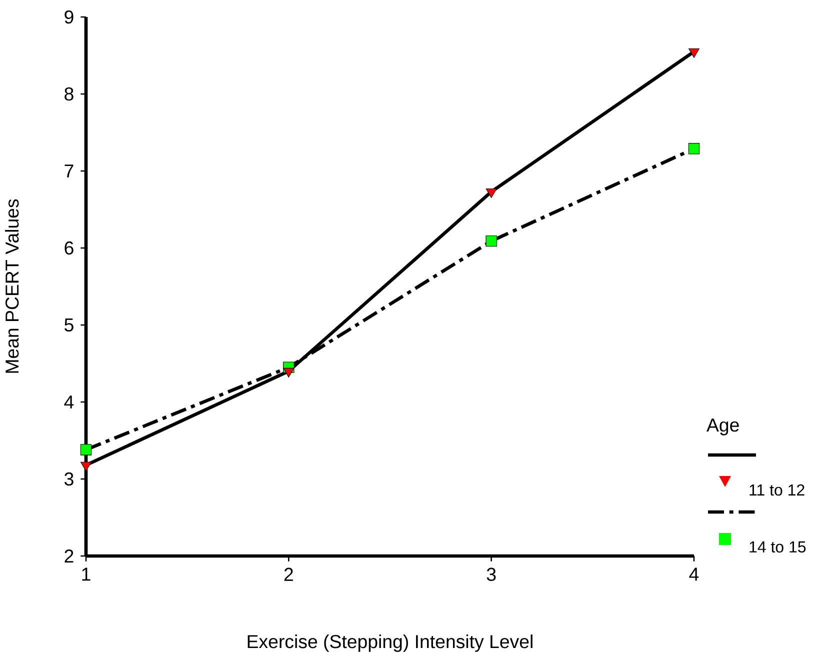 This screenshot has height=666, width=825. I want to click on legend-label: 14 to 15, so click(778, 547).